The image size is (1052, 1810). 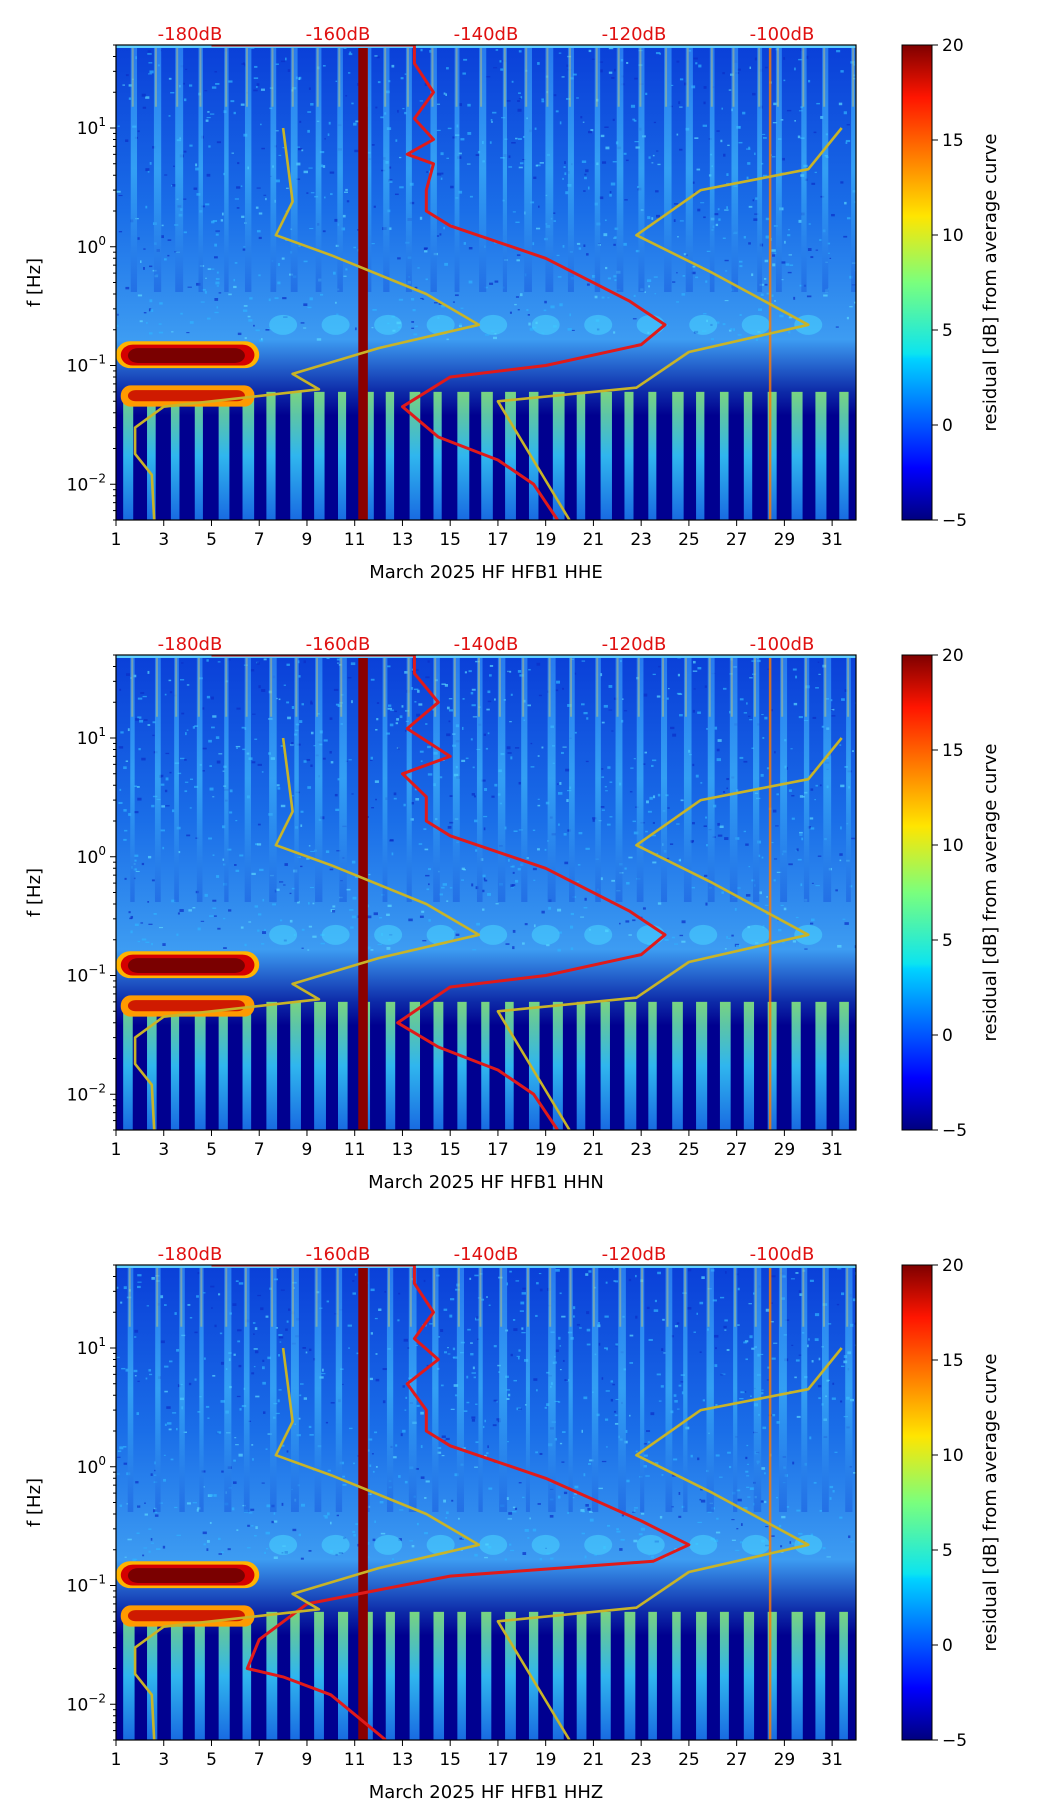 I want to click on y-tick-label: 10¹, so click(x=91, y=1347).